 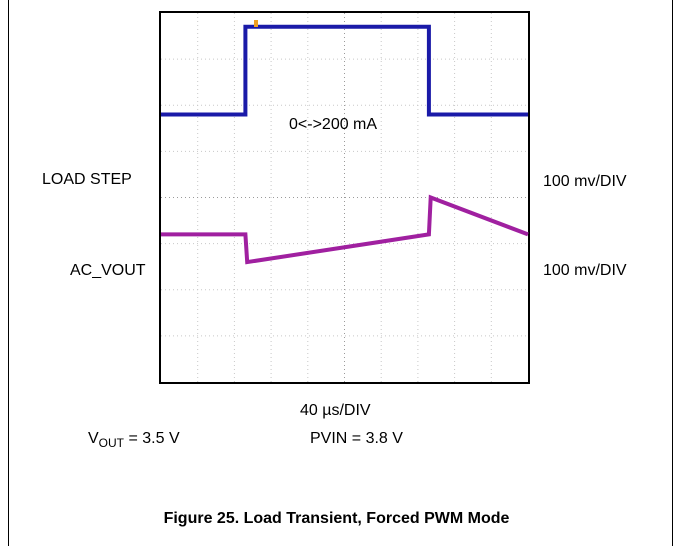 I want to click on pvin-condition: PVIN = 3.8 V, so click(x=356, y=438).